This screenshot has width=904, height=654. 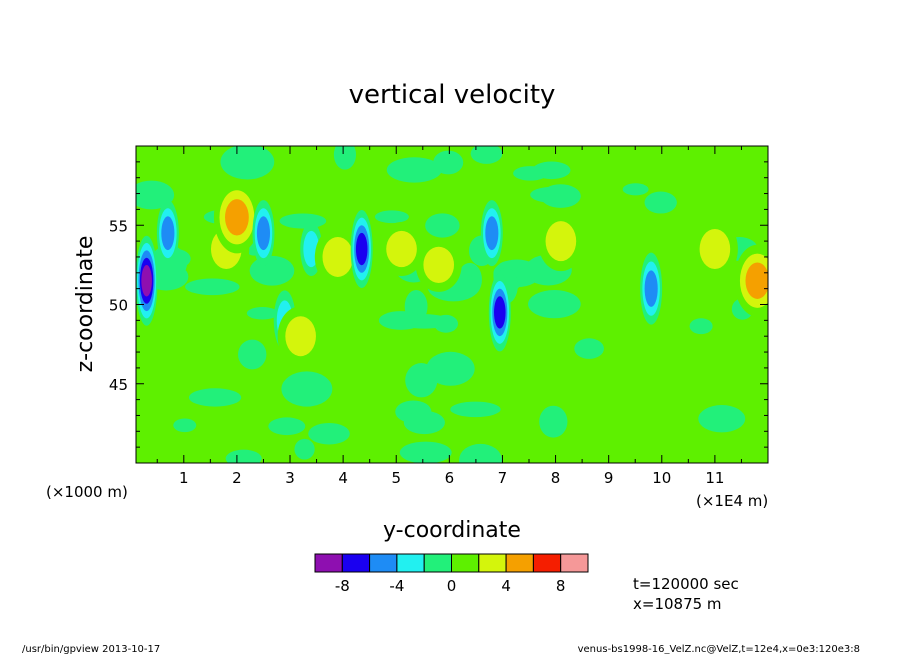 What do you see at coordinates (343, 478) in the screenshot?
I see `x-tick-label: 4` at bounding box center [343, 478].